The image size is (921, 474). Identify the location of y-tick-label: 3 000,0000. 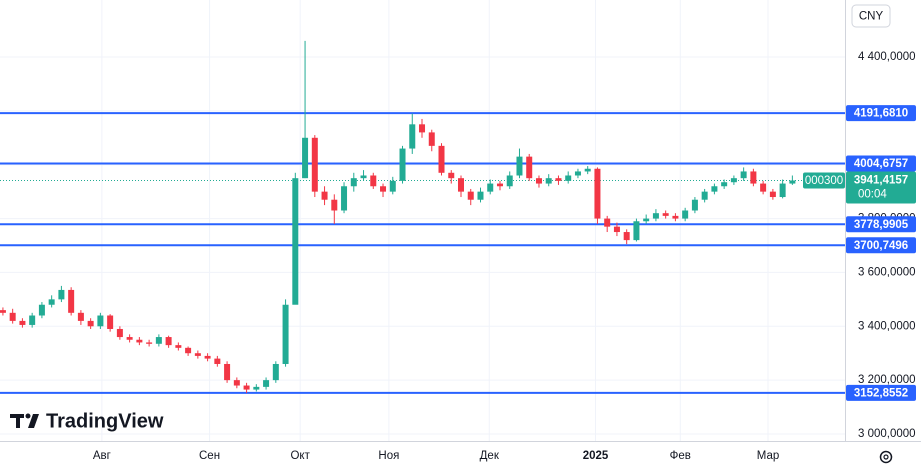
(887, 434).